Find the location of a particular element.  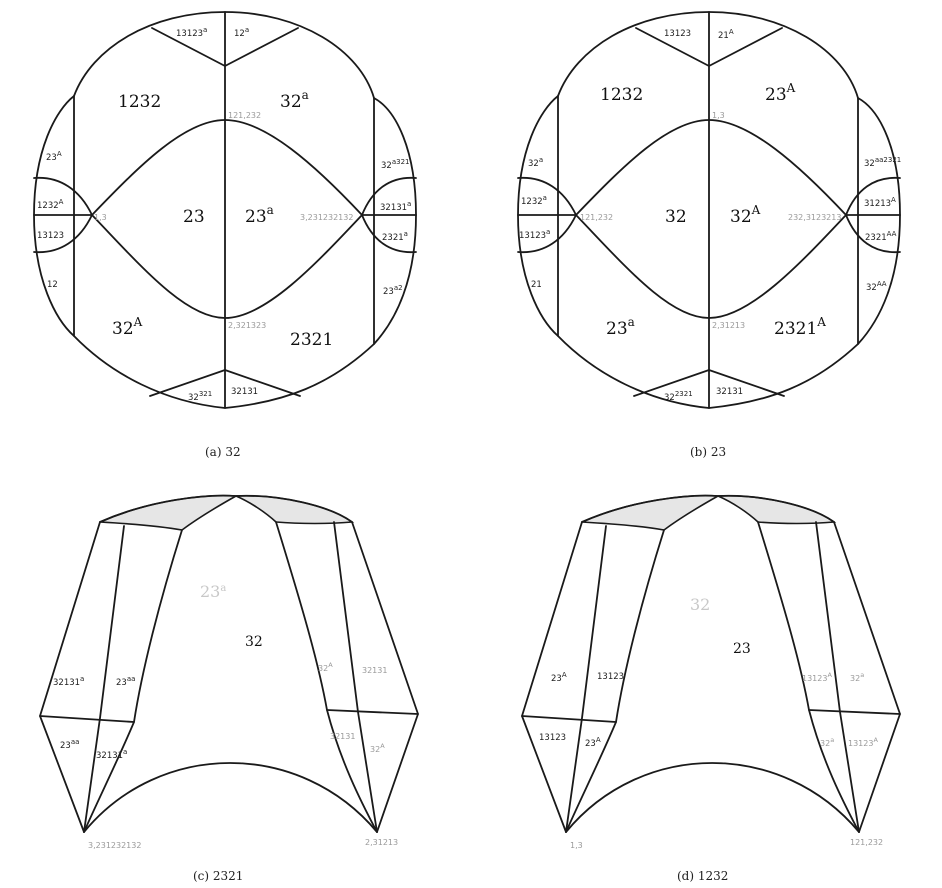

panel-a-left-bulge is located at coordinates (54, 216).